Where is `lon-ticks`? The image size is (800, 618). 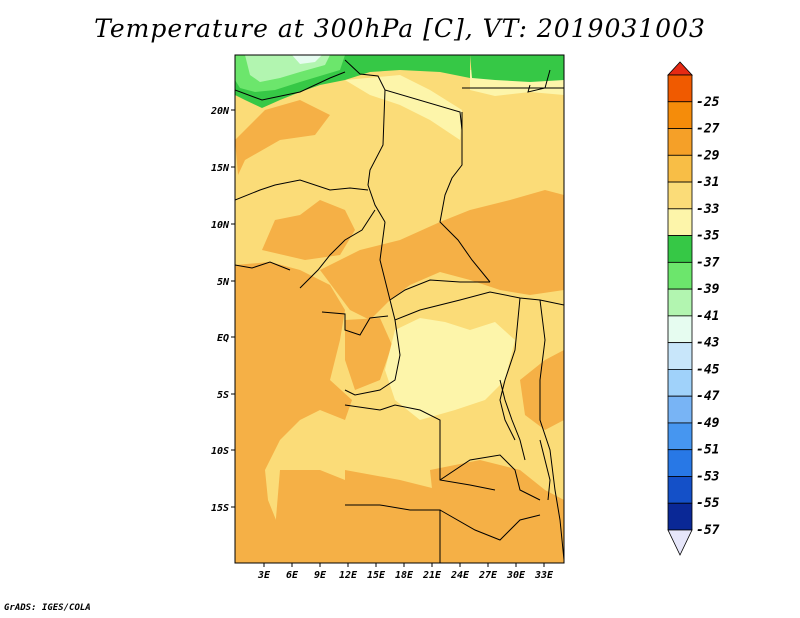 lon-ticks is located at coordinates (404, 565).